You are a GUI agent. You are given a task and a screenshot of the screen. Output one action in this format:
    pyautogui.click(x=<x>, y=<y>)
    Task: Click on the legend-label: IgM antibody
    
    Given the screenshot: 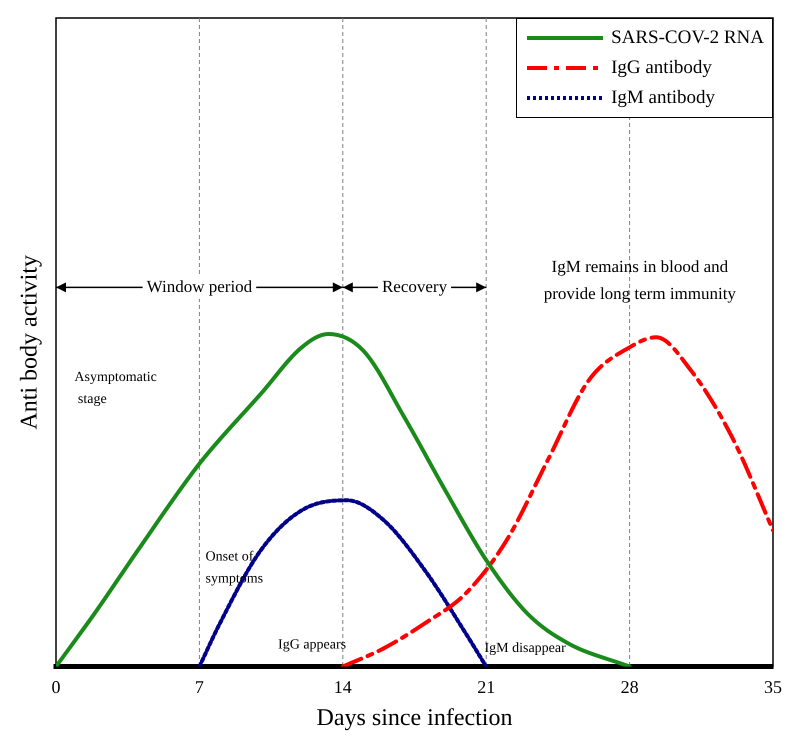 What is the action you would take?
    pyautogui.click(x=663, y=98)
    